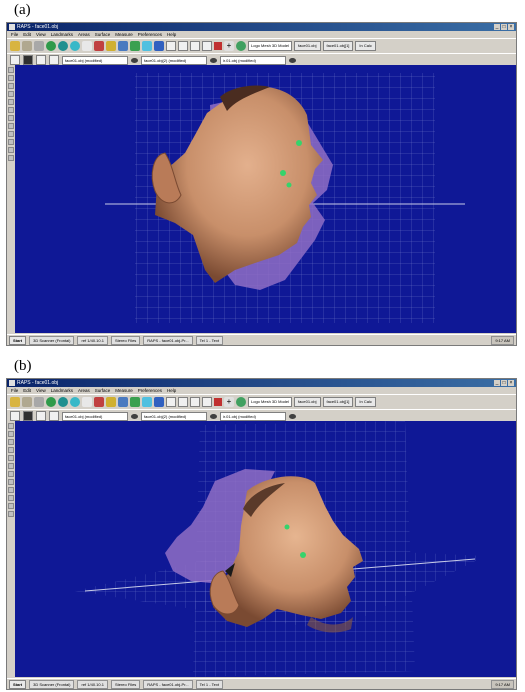 Image resolution: width=525 pixels, height=692 pixels. I want to click on tool-landmark-icon, so click(11, 458).